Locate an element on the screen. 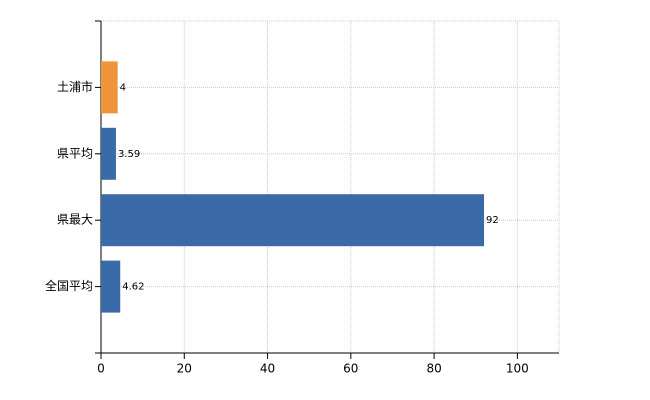 The width and height of the screenshot is (650, 400). y-tick-label: 全国平均 is located at coordinates (69, 285).